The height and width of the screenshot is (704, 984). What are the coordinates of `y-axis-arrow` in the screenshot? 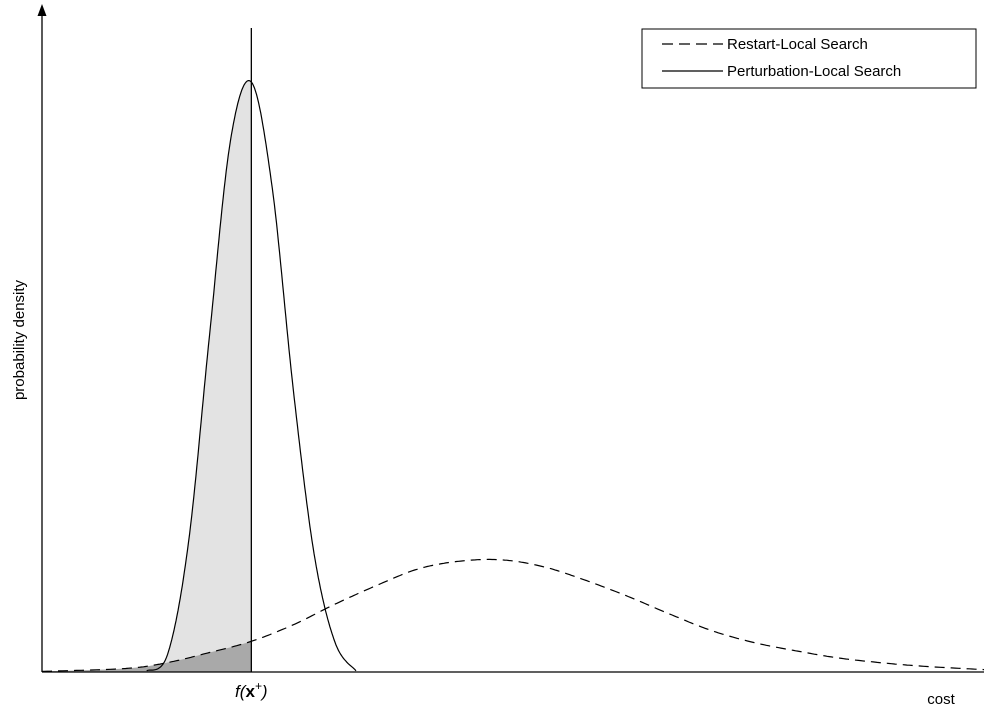 It's located at (42, 10).